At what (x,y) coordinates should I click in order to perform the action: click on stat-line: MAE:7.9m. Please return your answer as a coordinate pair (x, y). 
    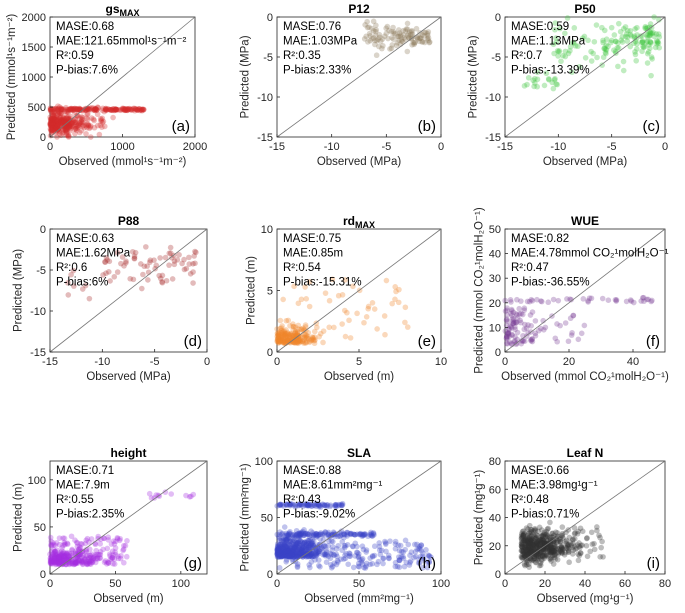
    Looking at the image, I should click on (83, 486).